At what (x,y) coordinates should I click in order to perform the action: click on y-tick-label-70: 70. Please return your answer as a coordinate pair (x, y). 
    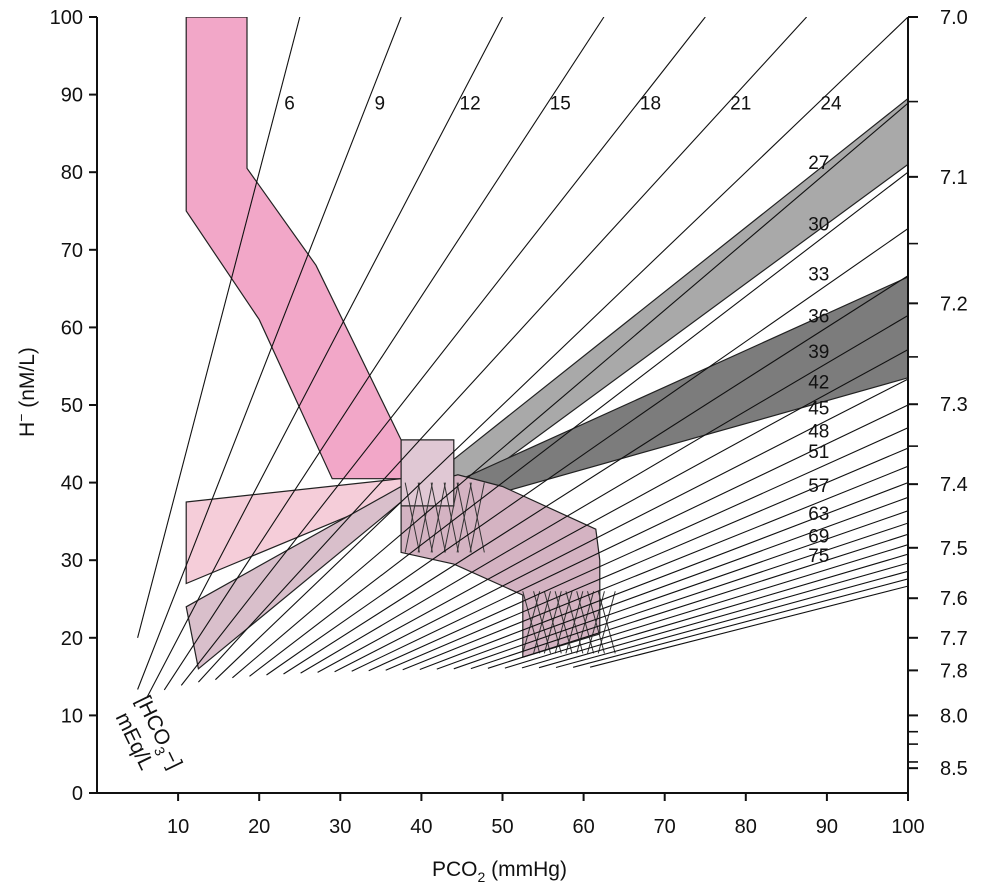
    Looking at the image, I should click on (72, 251).